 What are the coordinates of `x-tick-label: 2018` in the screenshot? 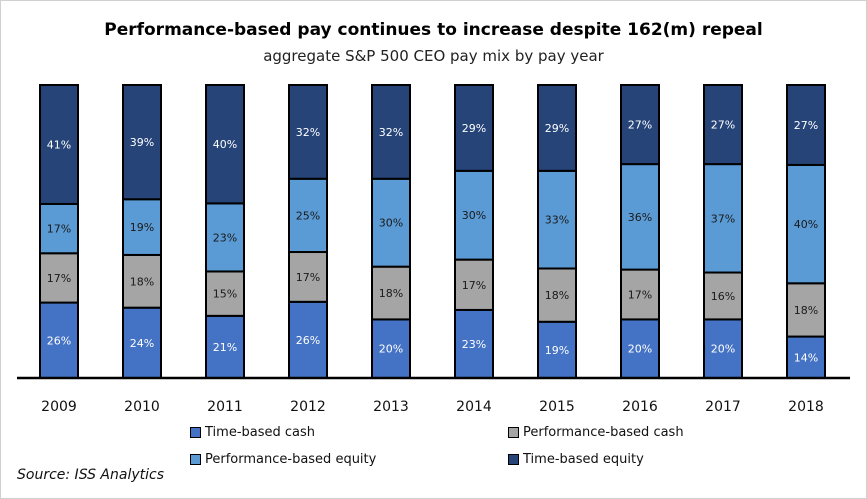 It's located at (806, 407).